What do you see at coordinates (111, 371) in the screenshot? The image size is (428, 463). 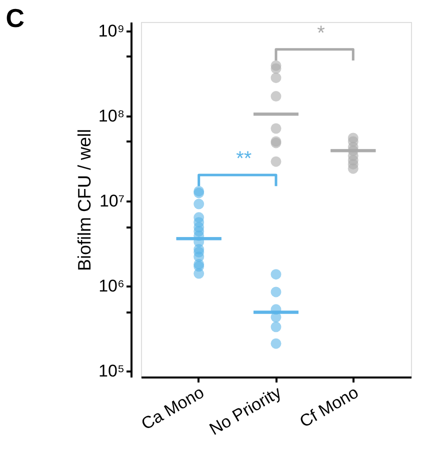 I see `y-tick-label: 10⁵` at bounding box center [111, 371].